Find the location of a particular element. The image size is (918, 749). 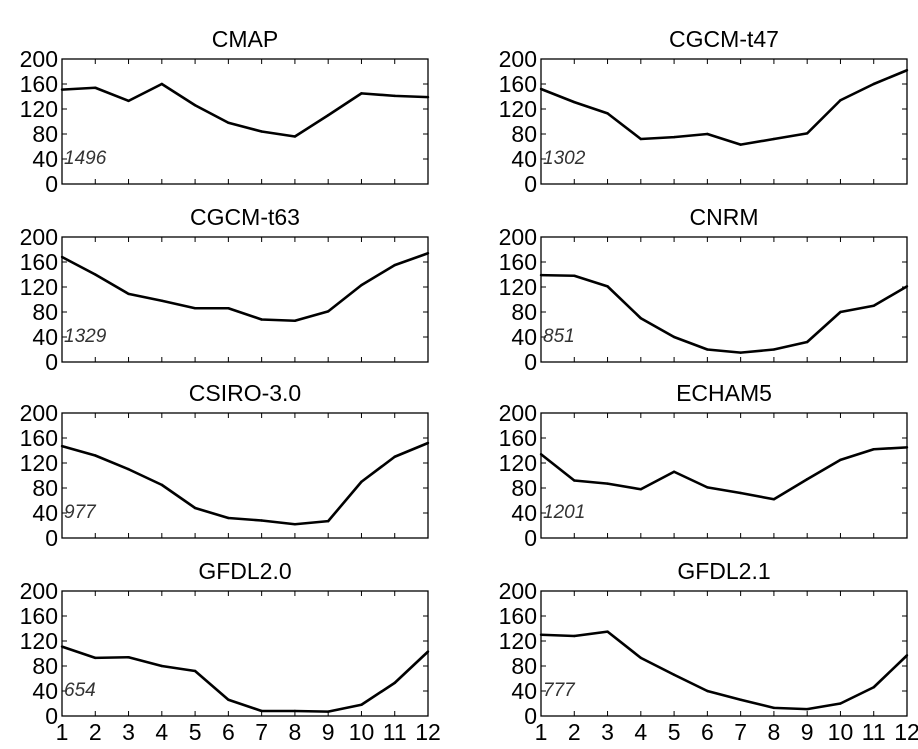

panel-annotation: 777 is located at coordinates (559, 690).